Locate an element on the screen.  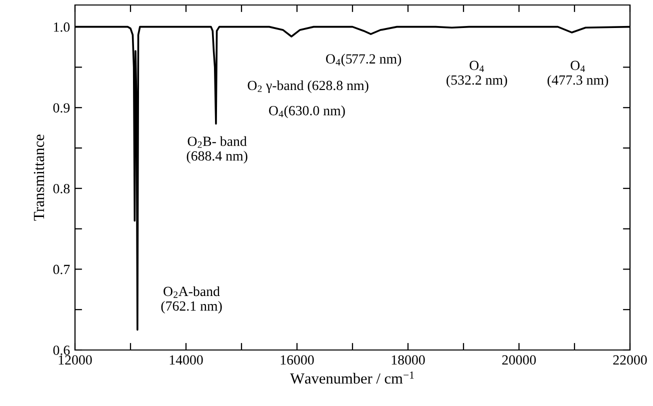
x-tick-label: 22000 is located at coordinates (630, 360).